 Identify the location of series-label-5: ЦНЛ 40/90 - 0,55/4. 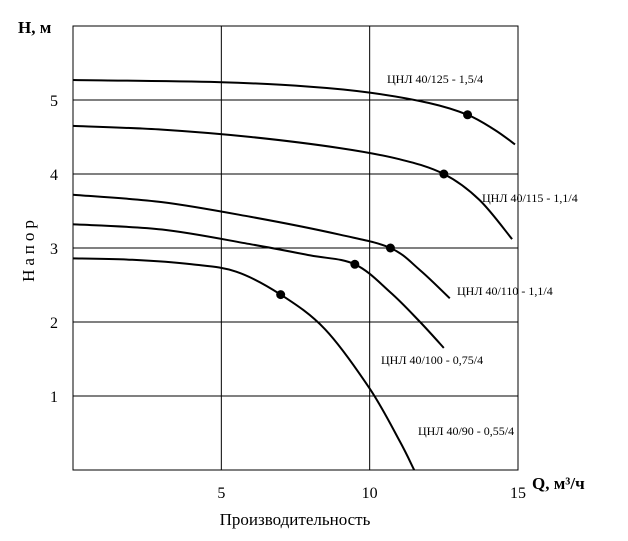
(466, 431).